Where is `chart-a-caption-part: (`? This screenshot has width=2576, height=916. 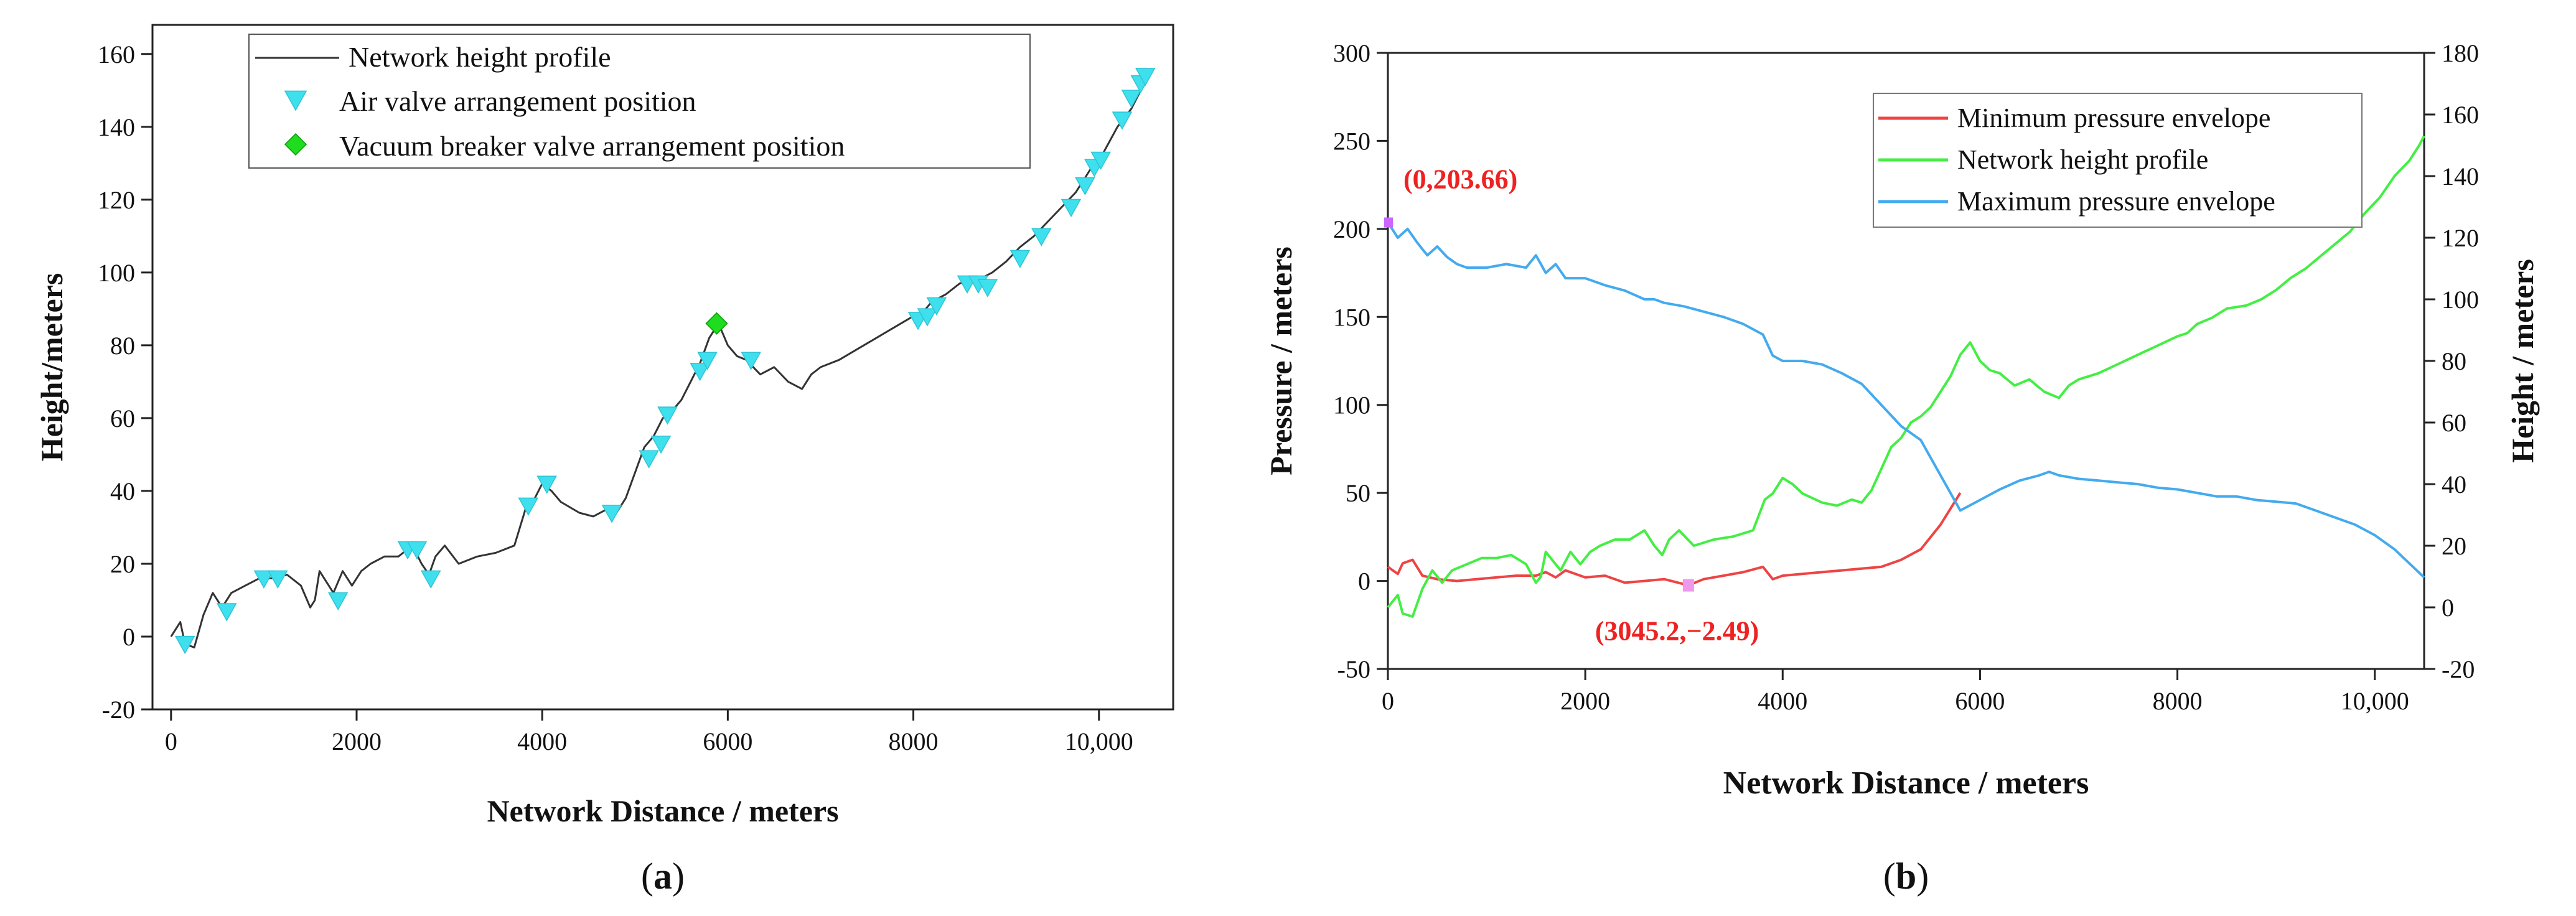 chart-a-caption-part: ( is located at coordinates (647, 877).